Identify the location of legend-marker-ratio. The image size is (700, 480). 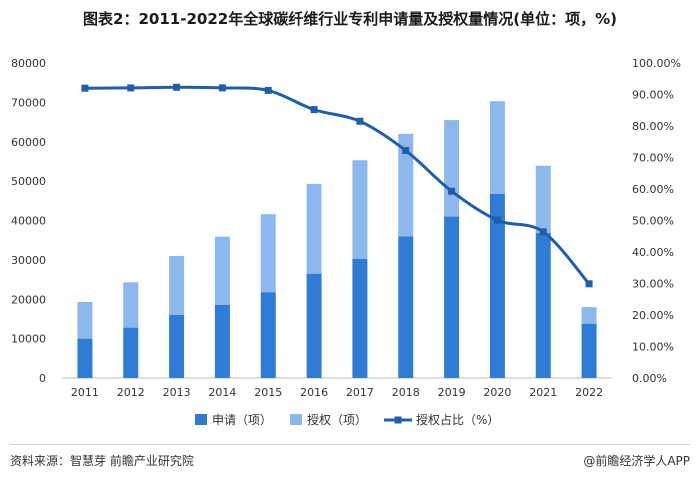
(398, 420).